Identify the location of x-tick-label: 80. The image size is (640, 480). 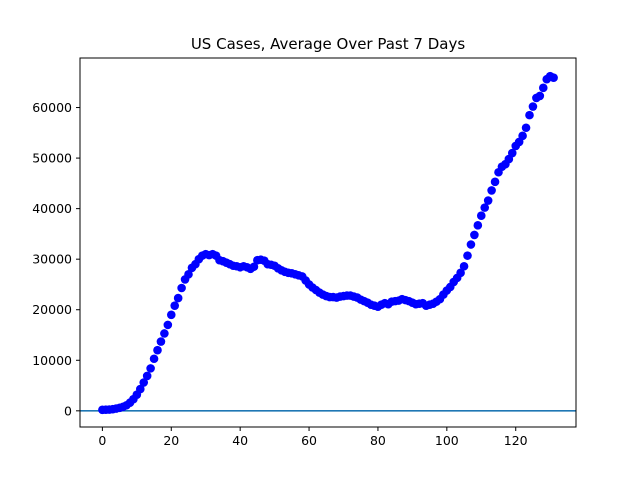
(378, 440).